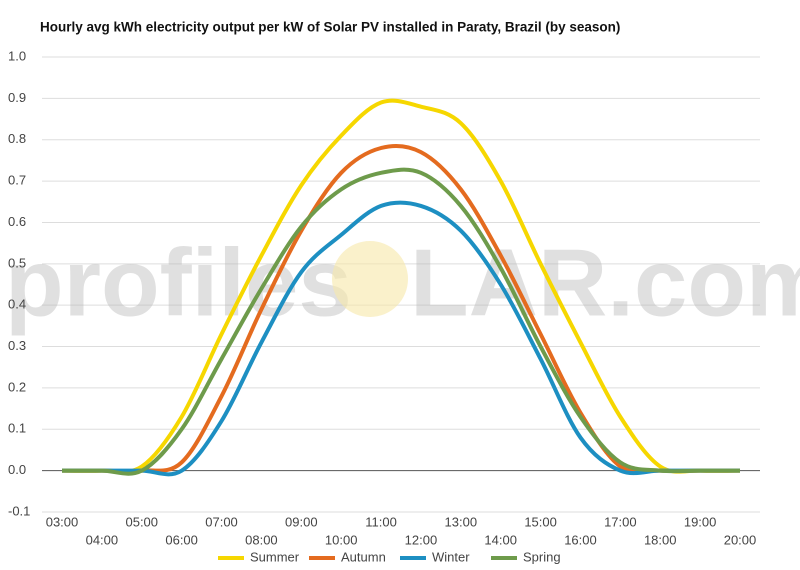 The image size is (800, 570). I want to click on watermark-sun, so click(370, 279).